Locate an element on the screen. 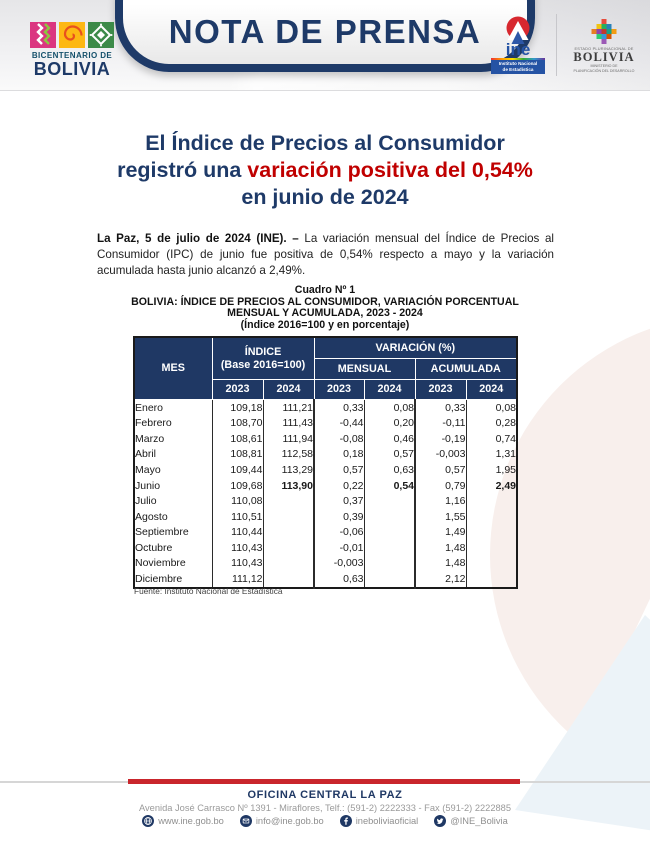 This screenshot has height=842, width=650. table-row: Abril 108,81 112,58 0,18 0,57 -0,003 1,31 is located at coordinates (326, 454).